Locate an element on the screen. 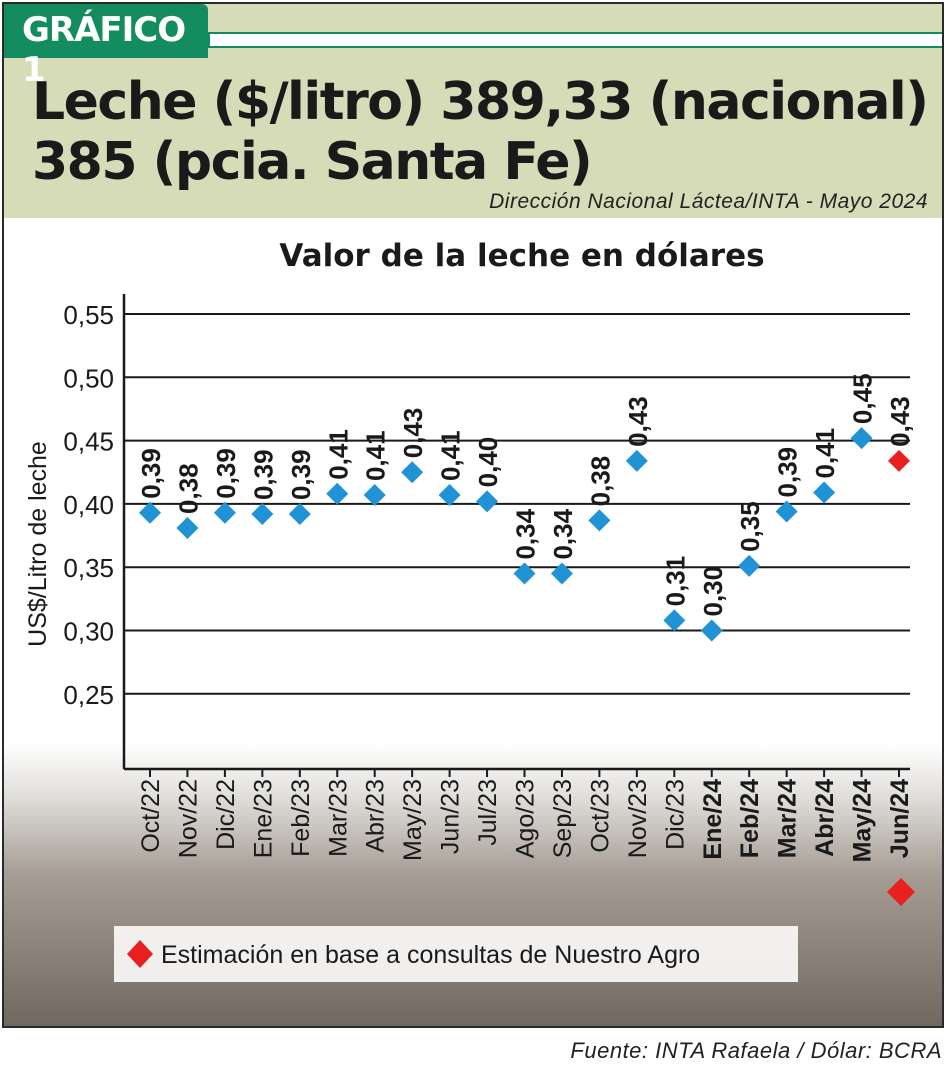 Image resolution: width=948 pixels, height=1068 pixels. legend-box is located at coordinates (456, 954).